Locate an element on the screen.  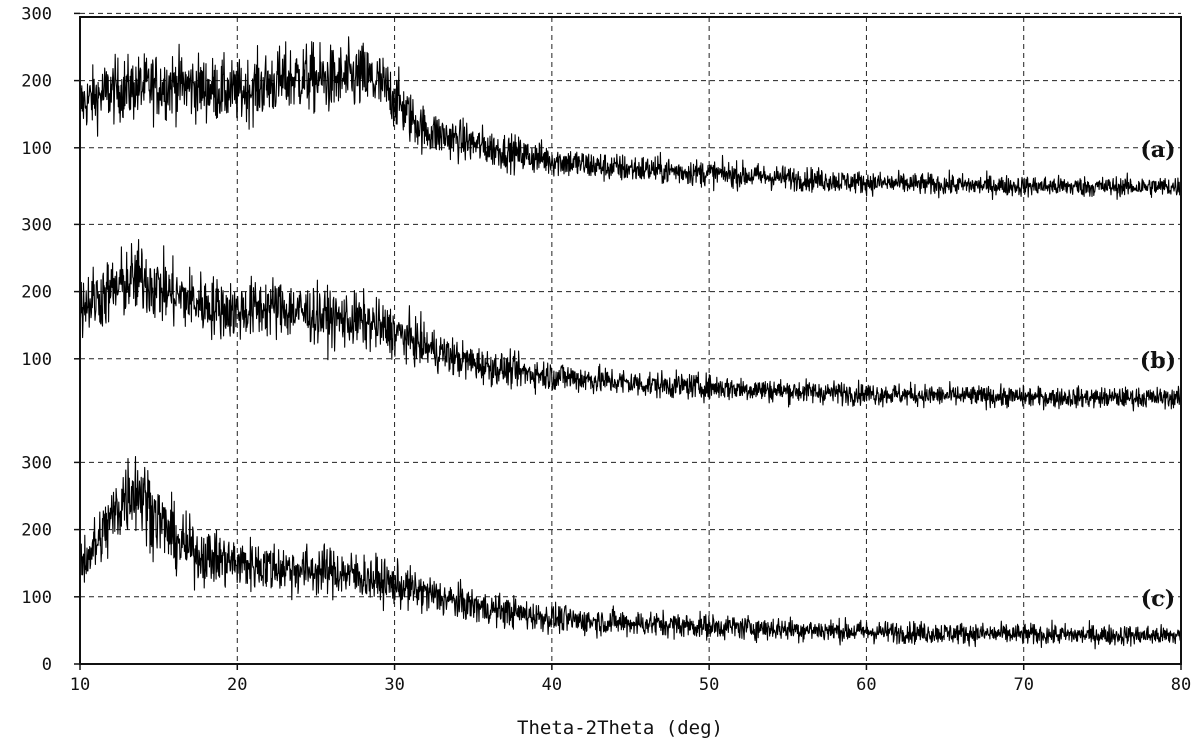
x-tick-label-50: 50 is located at coordinates (709, 685).